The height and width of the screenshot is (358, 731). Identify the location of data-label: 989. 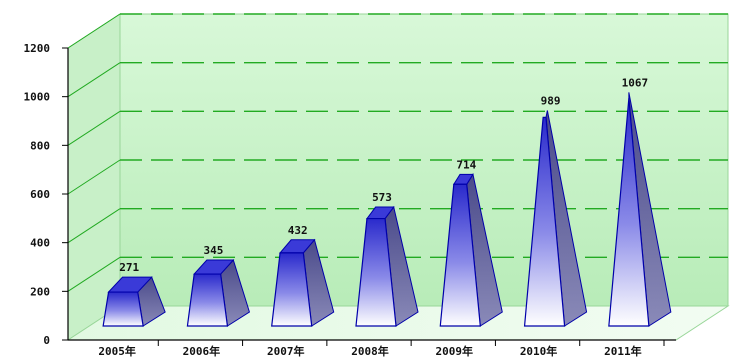
(551, 100).